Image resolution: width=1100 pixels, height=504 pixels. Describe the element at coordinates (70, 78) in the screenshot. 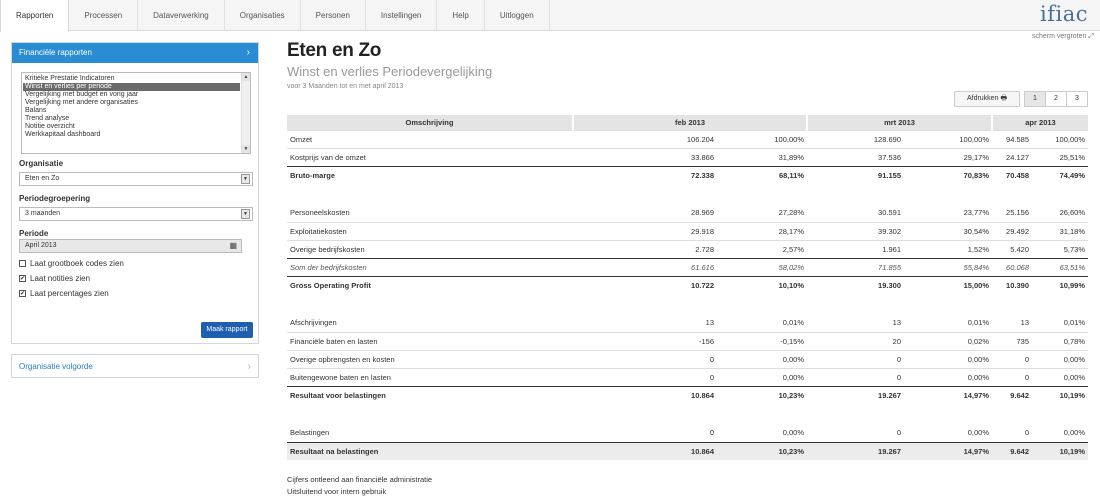

I see `report-item: Kritieke Prestatie Indicatoren` at that location.